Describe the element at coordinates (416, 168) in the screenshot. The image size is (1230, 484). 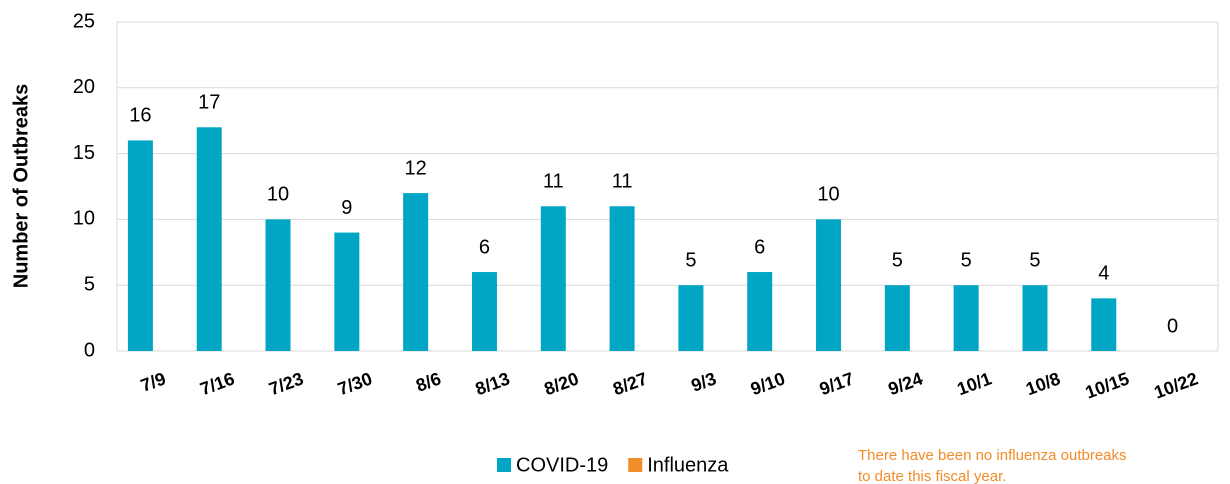
I see `data-label: 12` at that location.